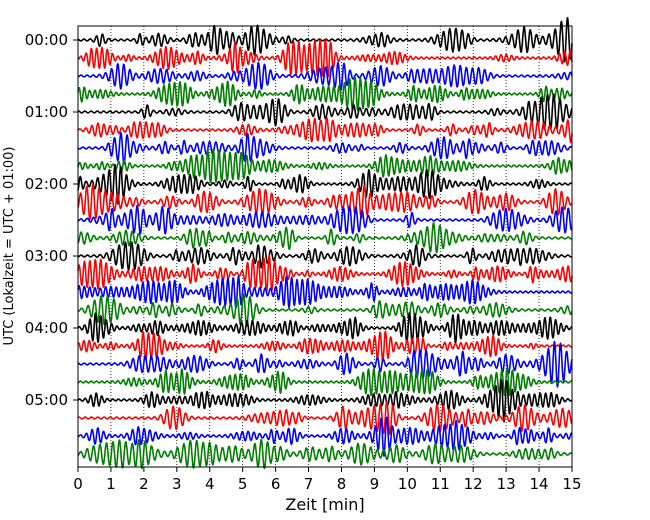 Image resolution: width=650 pixels, height=520 pixels. What do you see at coordinates (177, 484) in the screenshot?
I see `x-tick-label: 3` at bounding box center [177, 484].